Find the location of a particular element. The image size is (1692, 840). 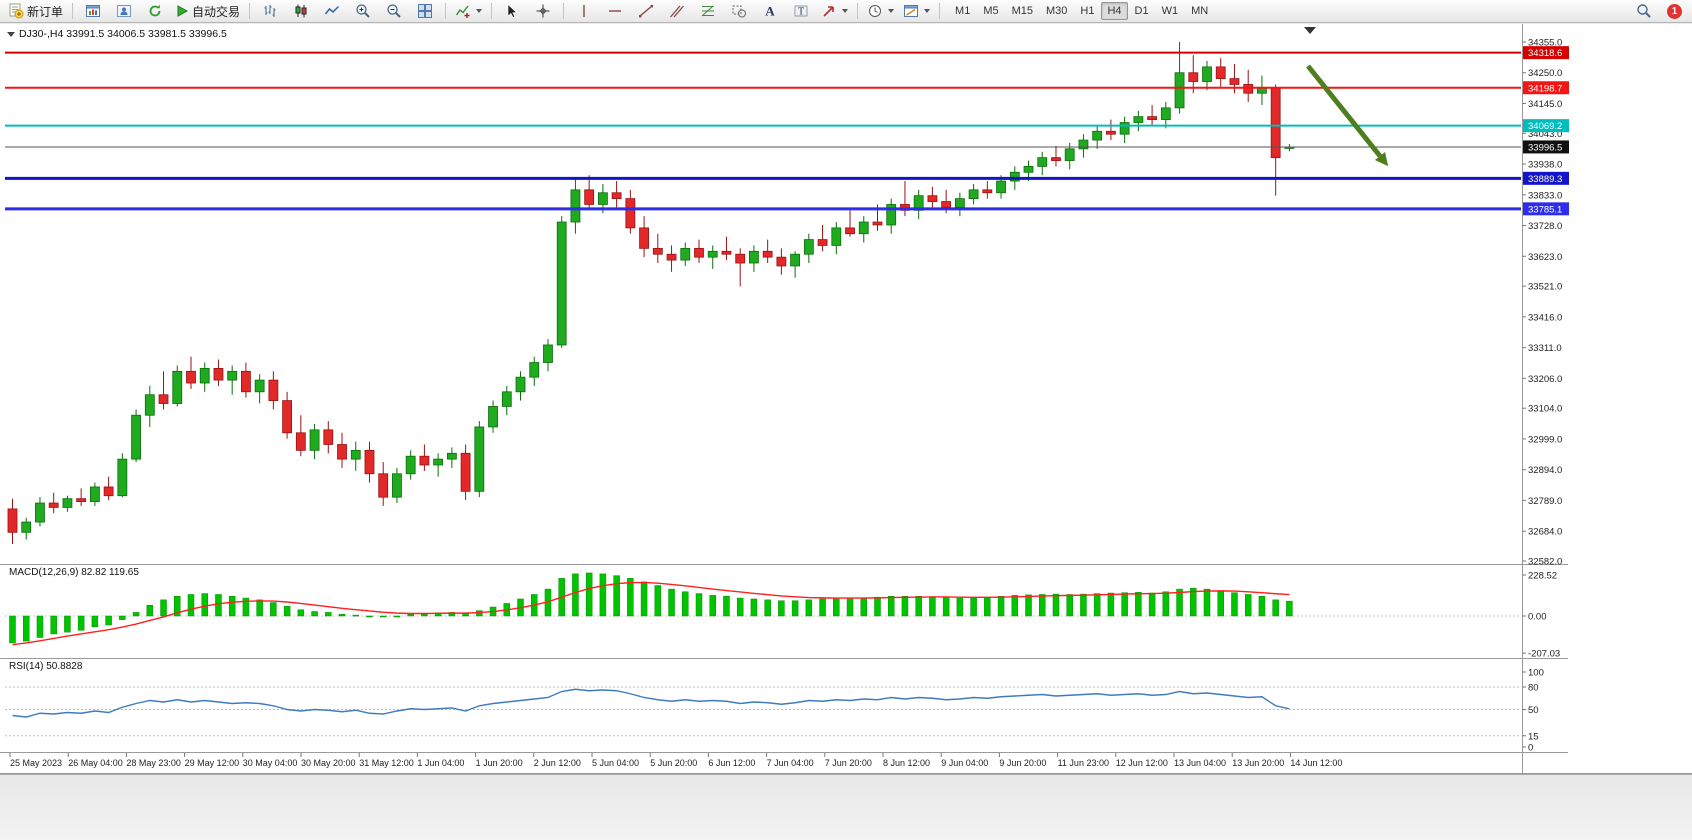

hline-price-label: 34318.6 is located at coordinates (1545, 53).